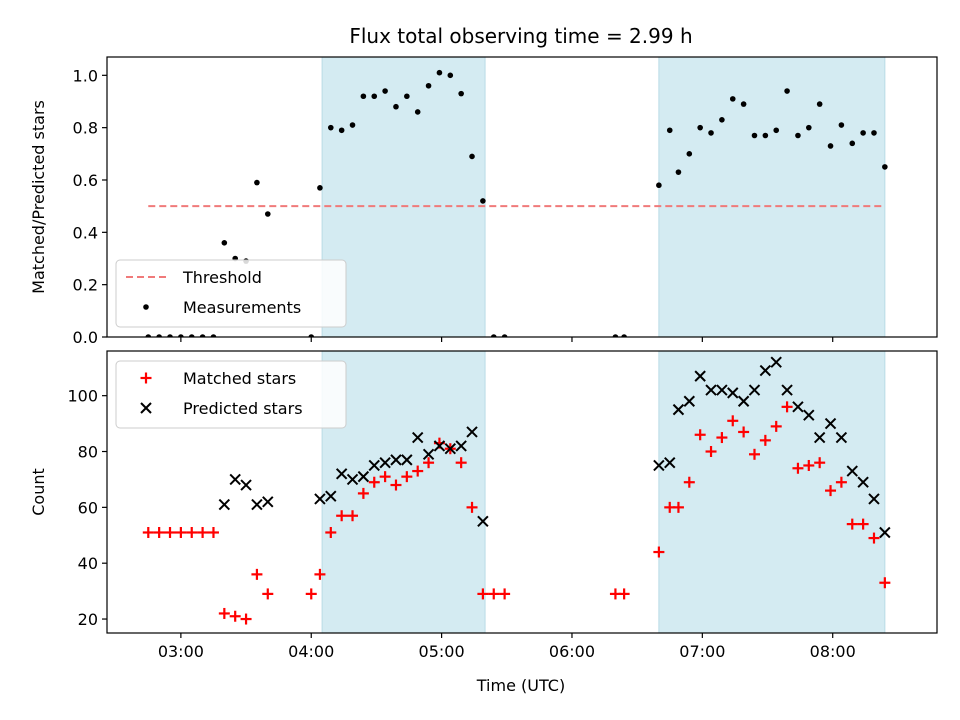  I want to click on y-tick-label-3: 0.6, so click(85, 180).